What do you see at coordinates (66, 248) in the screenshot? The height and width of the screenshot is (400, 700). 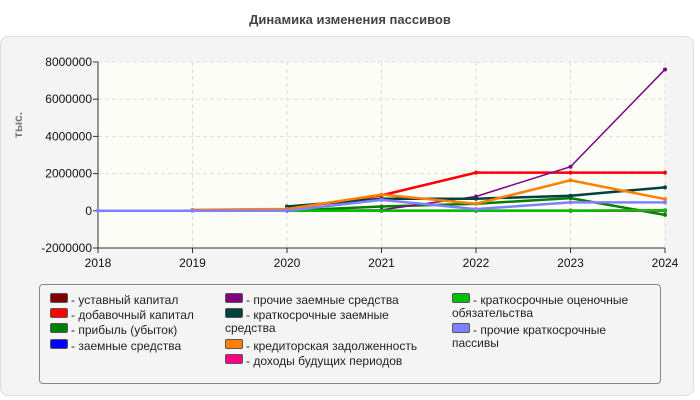 I see `y-tick-label: -2000000` at bounding box center [66, 248].